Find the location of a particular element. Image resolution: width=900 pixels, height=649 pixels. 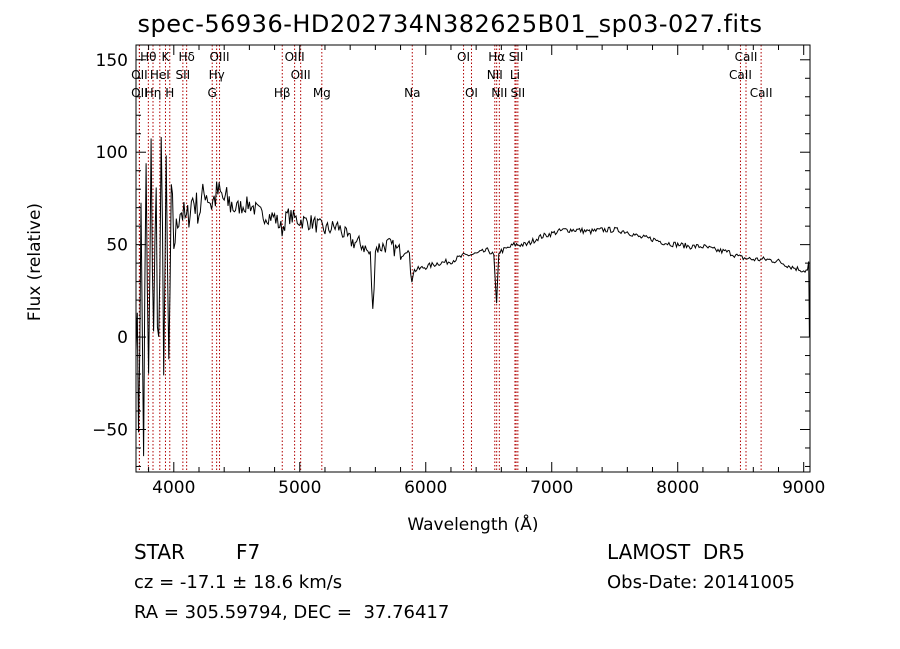

x-tick-label: 5000 is located at coordinates (299, 488).